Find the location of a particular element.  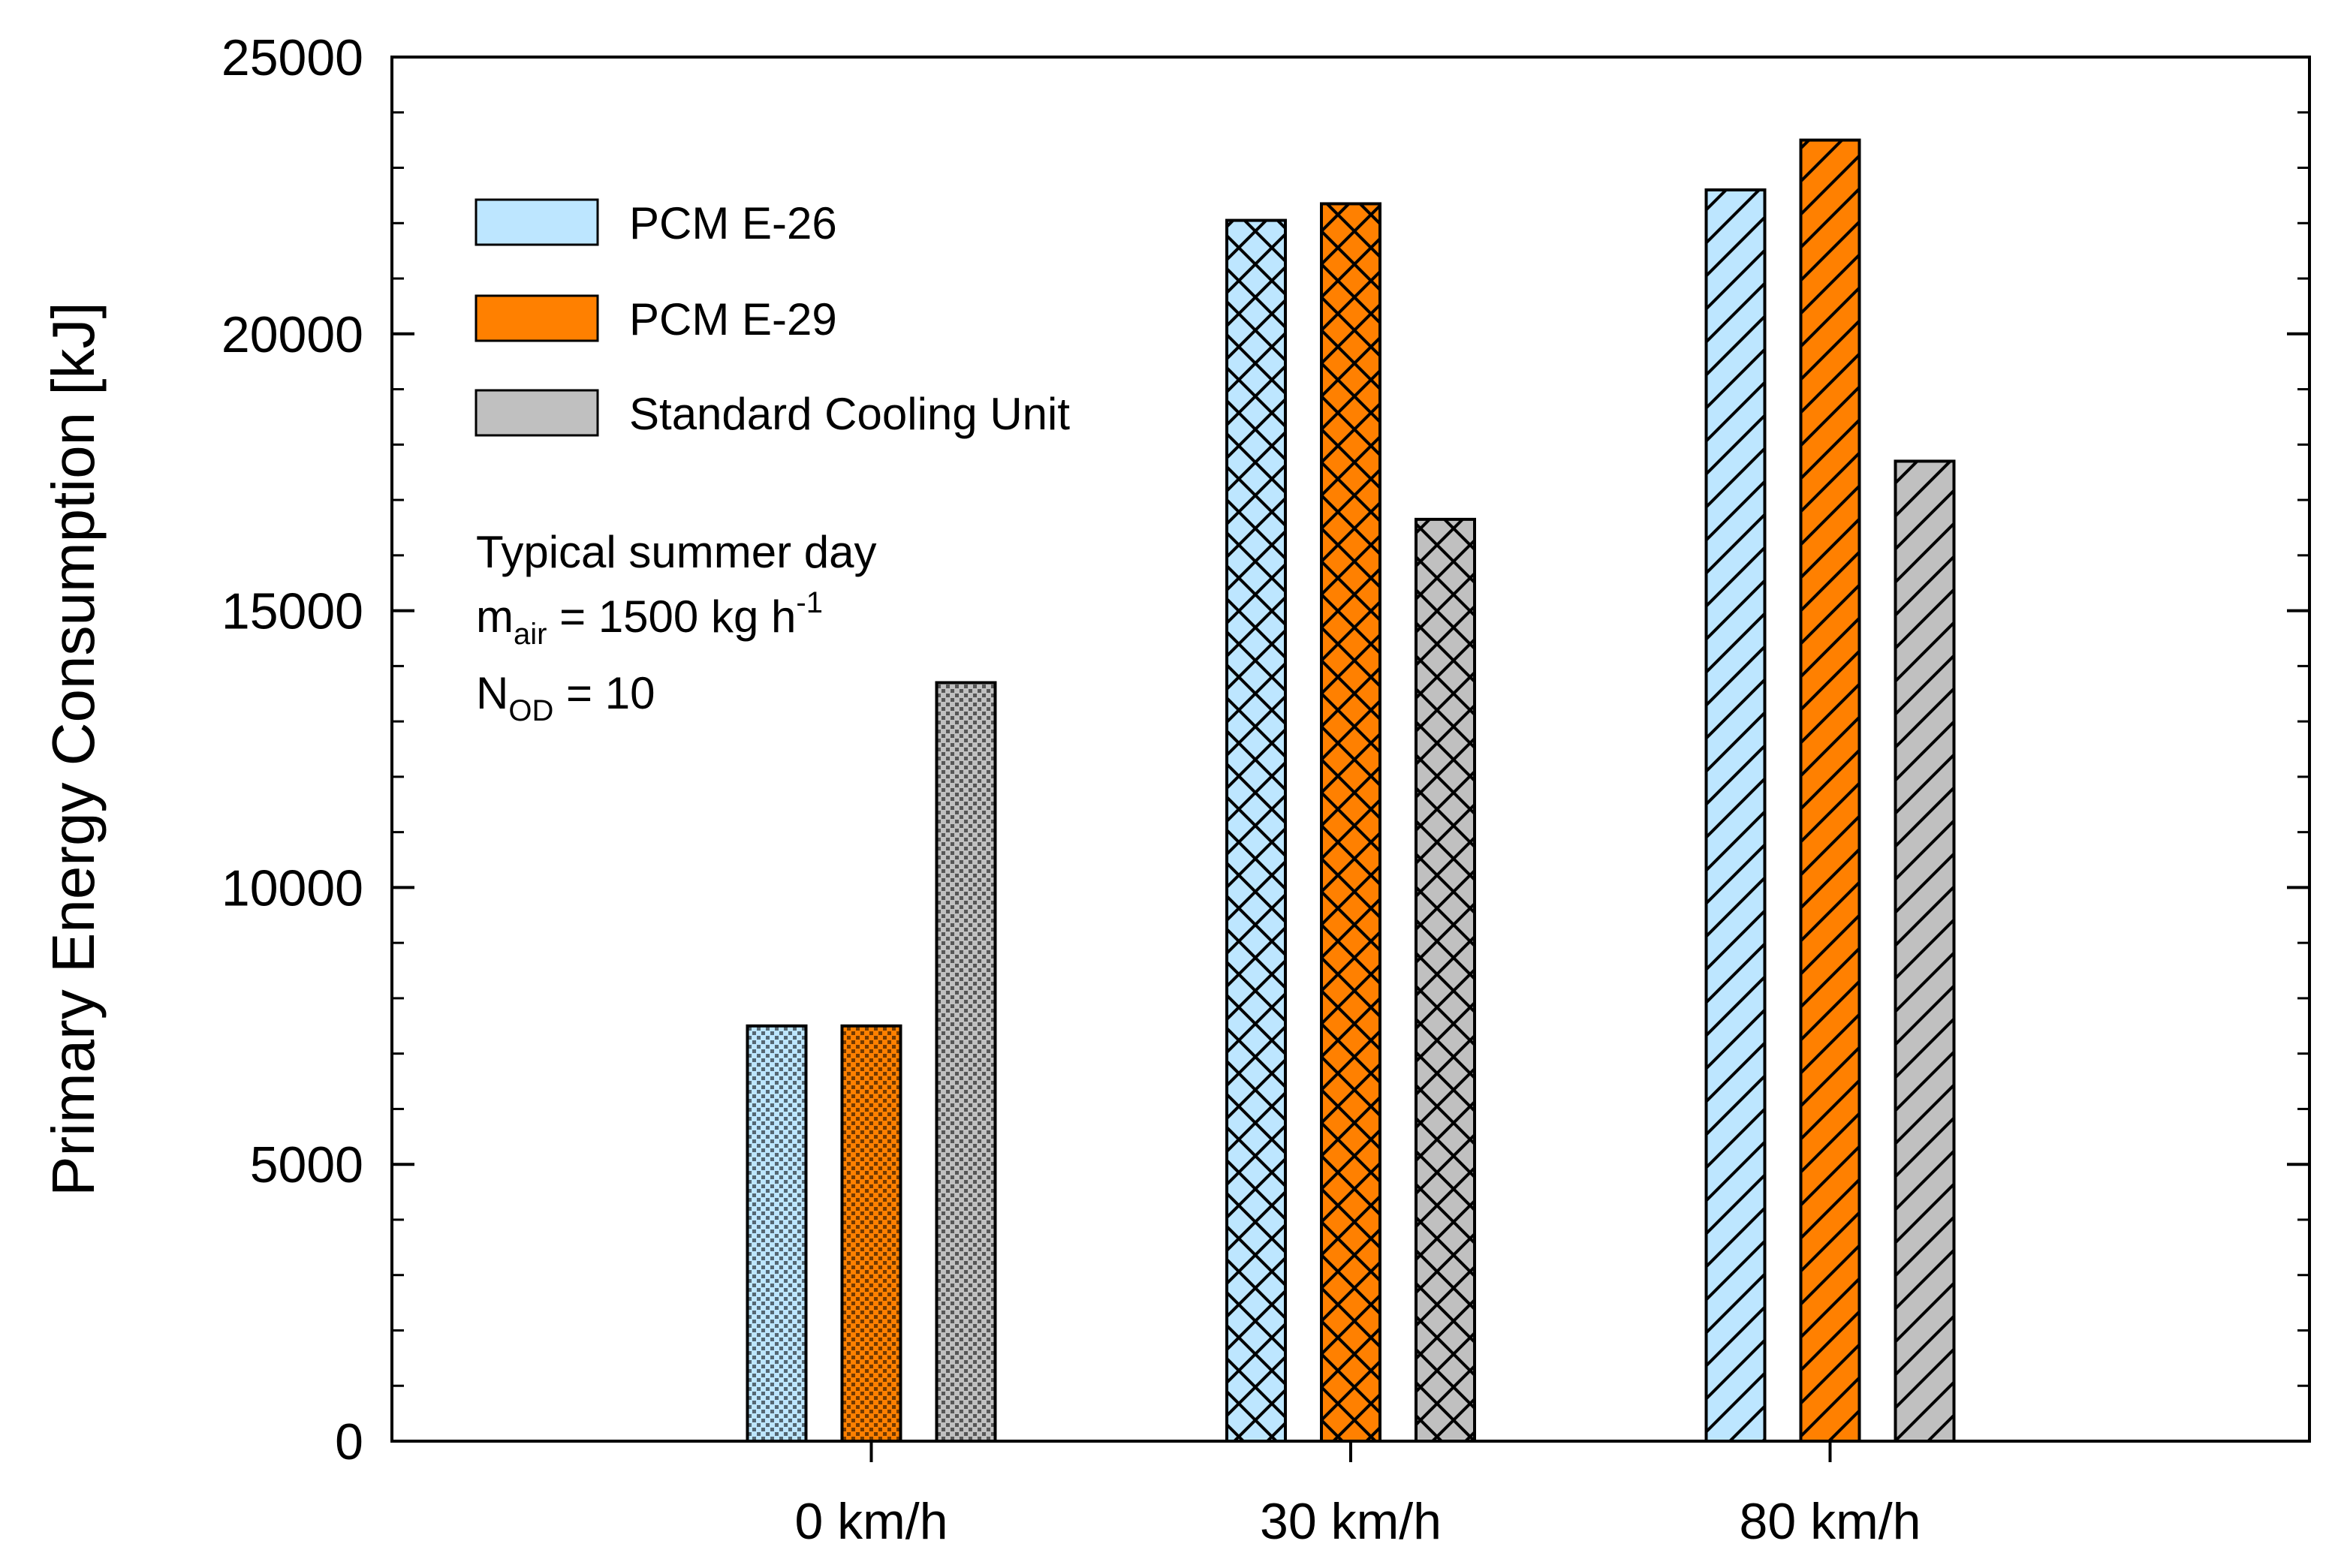

y-tick-label: 15000 is located at coordinates (292, 611).